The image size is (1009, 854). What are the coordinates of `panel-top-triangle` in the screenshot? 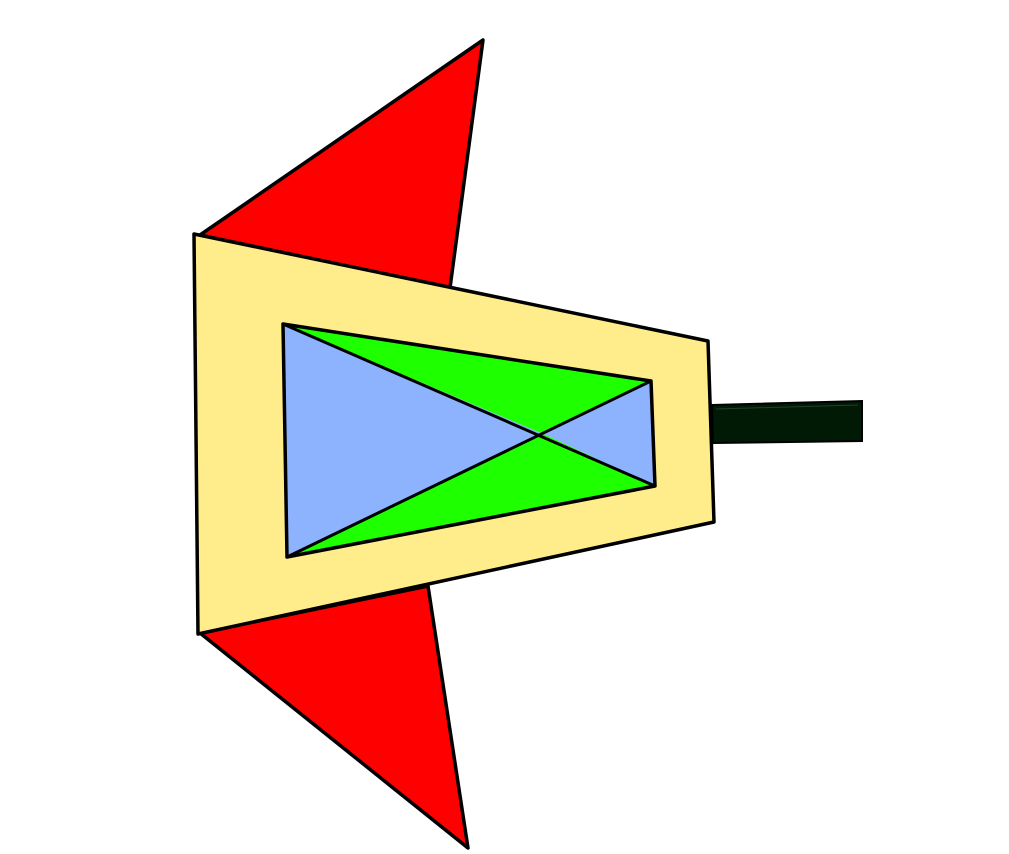 It's located at (467, 378).